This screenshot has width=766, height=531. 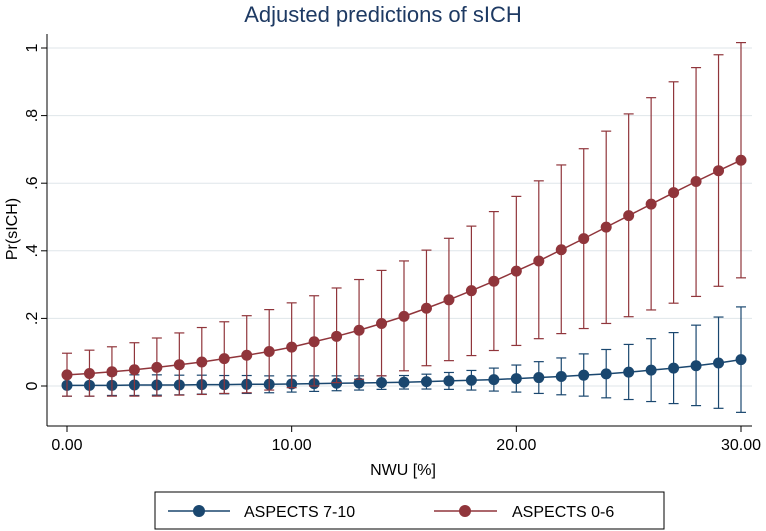 I want to click on legend-label-aspects-7-10: ASPECTS 7-10, so click(x=299, y=512).